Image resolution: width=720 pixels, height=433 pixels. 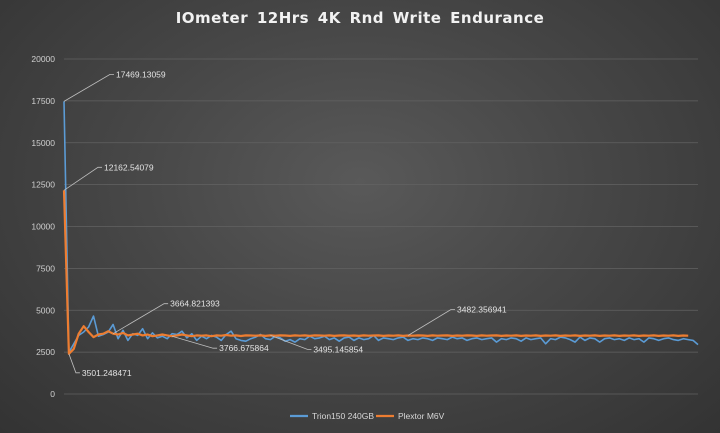 I want to click on y-tick-label: 2500, so click(x=45, y=352).